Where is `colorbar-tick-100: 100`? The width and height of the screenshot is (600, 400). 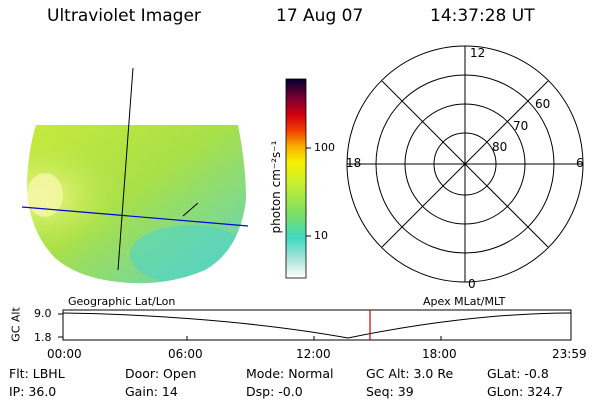
colorbar-tick-100: 100 is located at coordinates (324, 147).